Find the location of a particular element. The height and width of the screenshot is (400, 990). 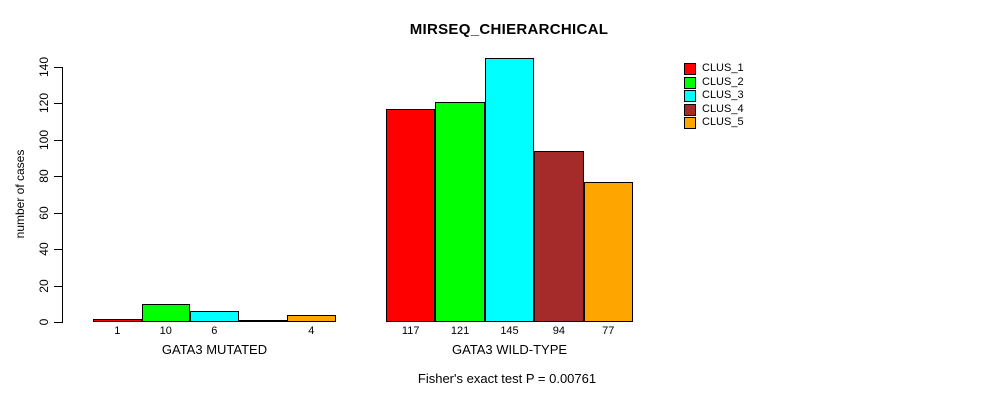

y-axis-line is located at coordinates (62, 195).